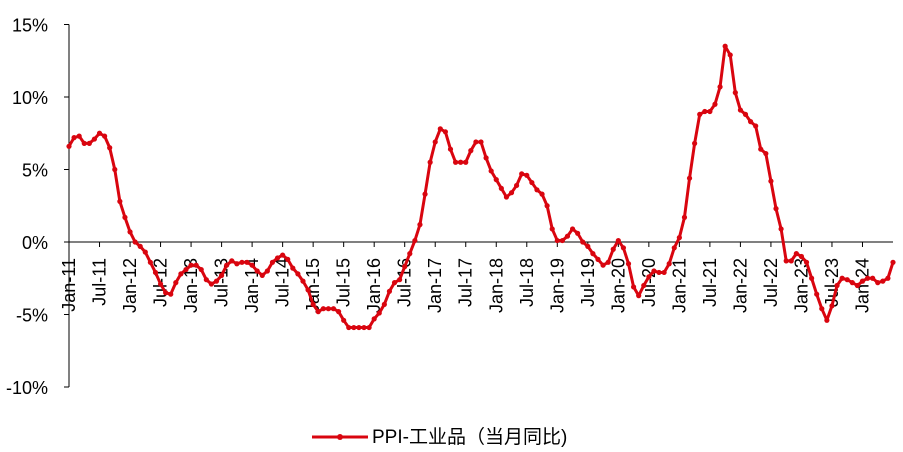 Image resolution: width=903 pixels, height=452 pixels. Describe the element at coordinates (469, 437) in the screenshot. I see `legend-label: PPI-工业品（当月同比)` at that location.